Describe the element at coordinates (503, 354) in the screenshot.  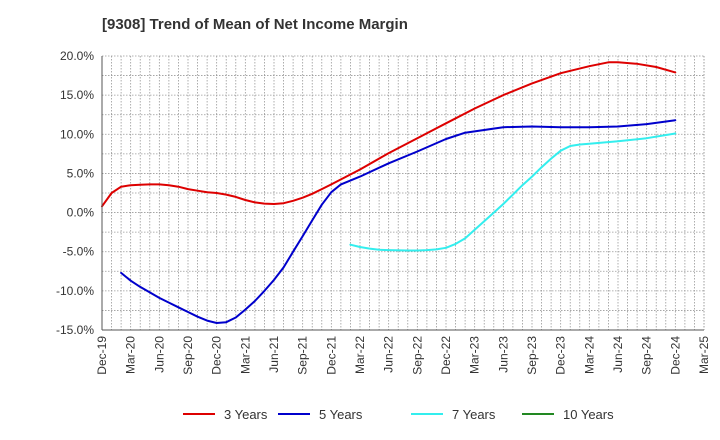
I see `x-tick-label: Jun-23` at that location.